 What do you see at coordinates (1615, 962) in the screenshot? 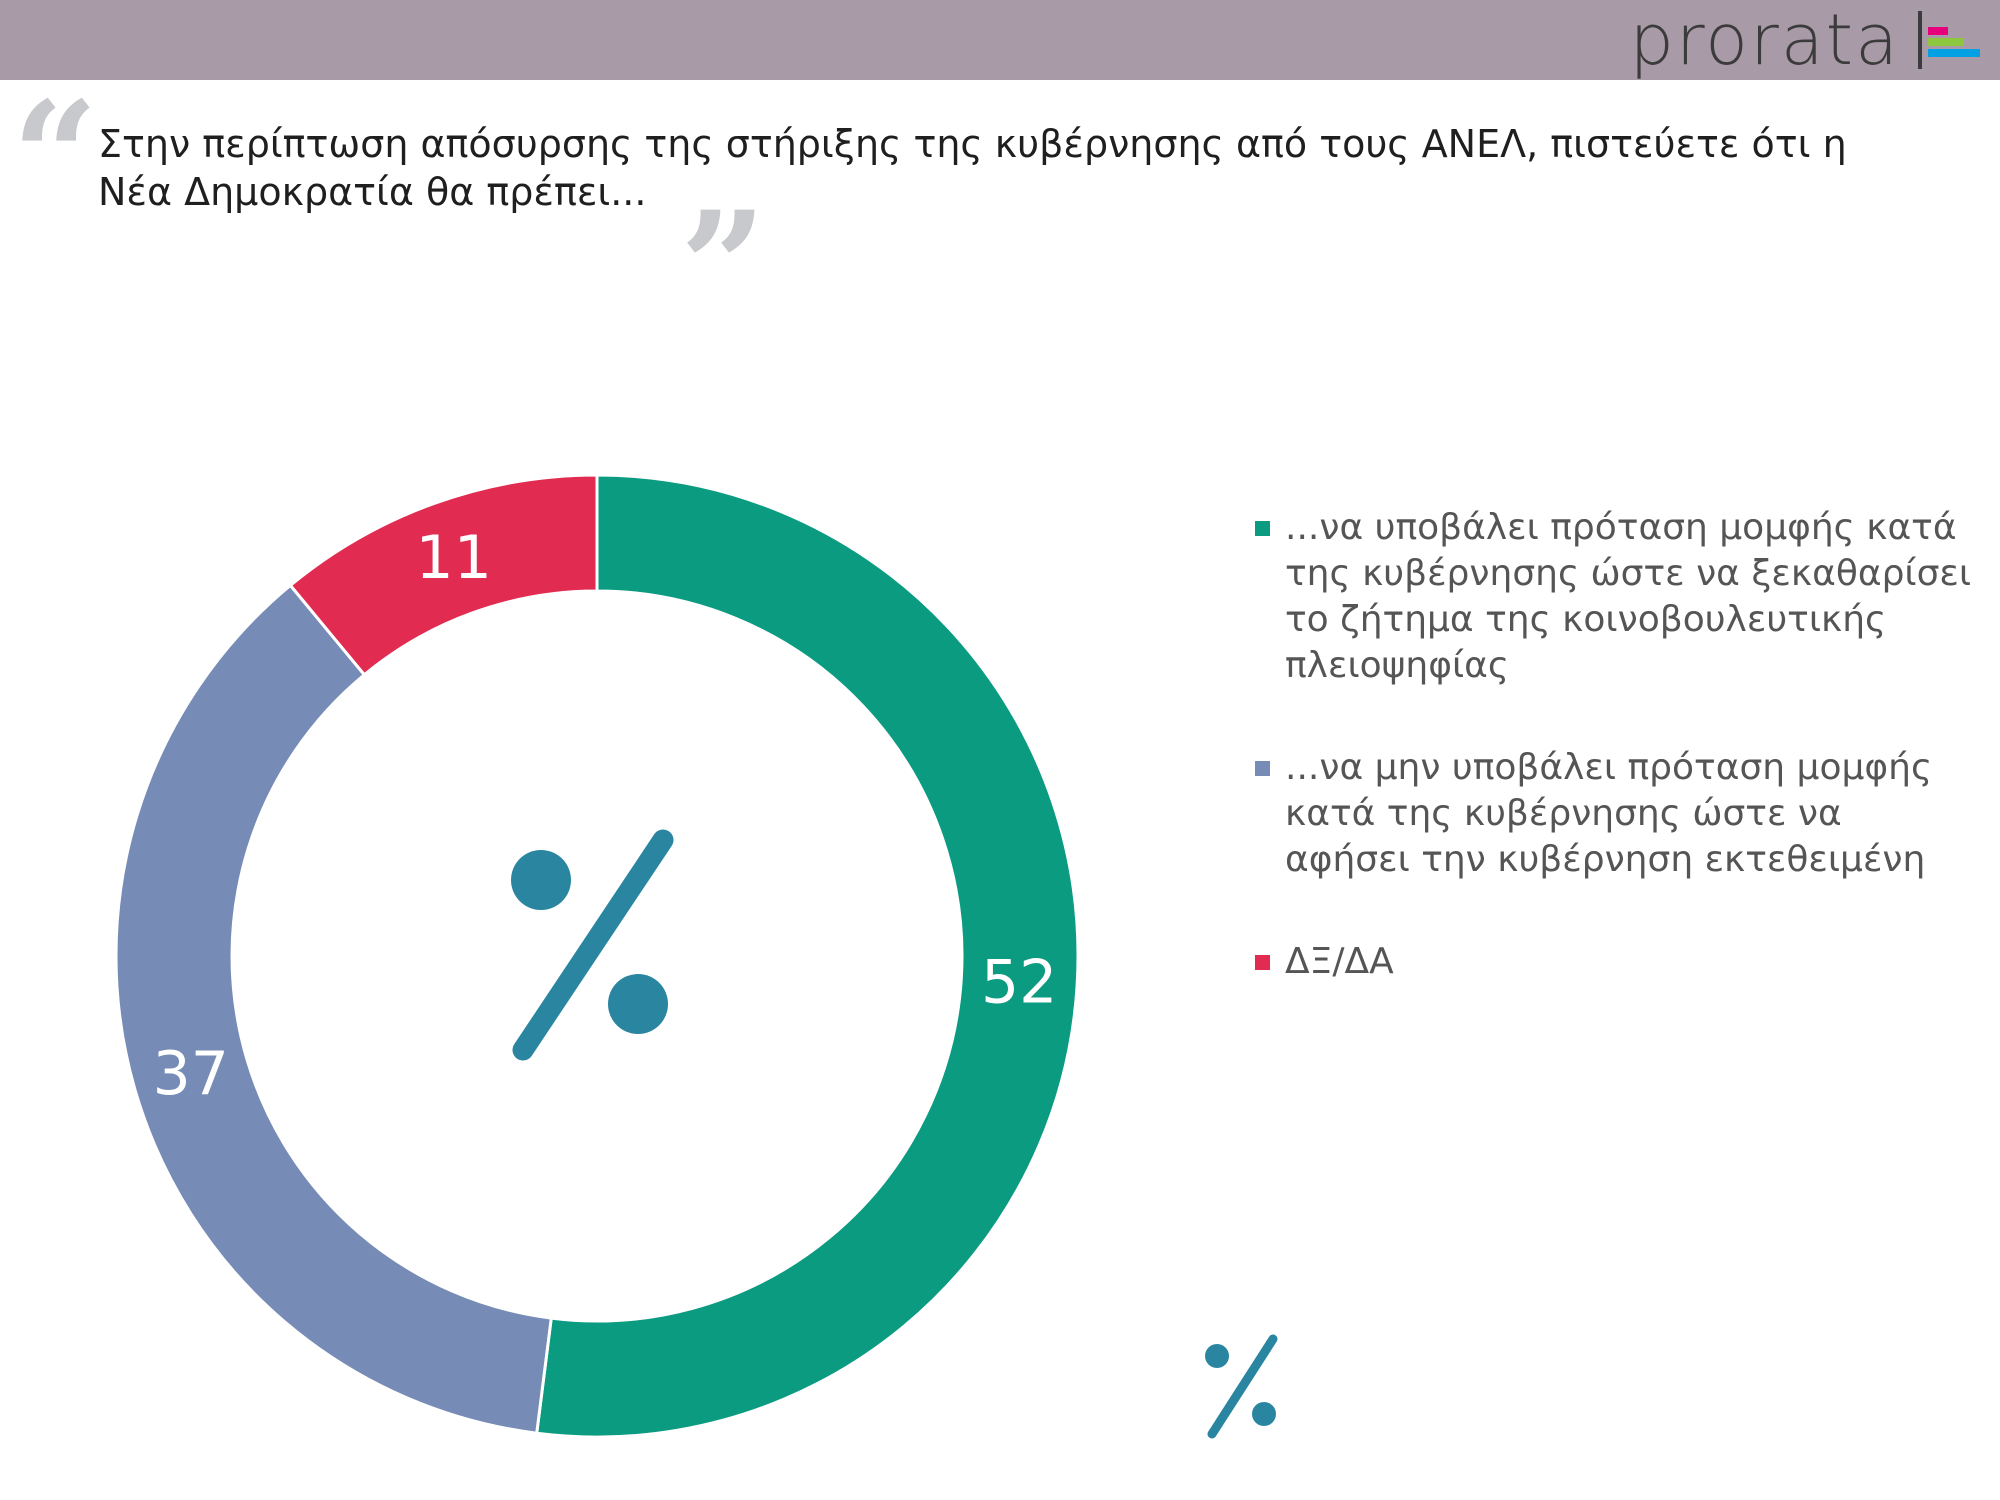
I see `legend-item-dk-na: ΔΞ/ΔΑ` at bounding box center [1615, 962].